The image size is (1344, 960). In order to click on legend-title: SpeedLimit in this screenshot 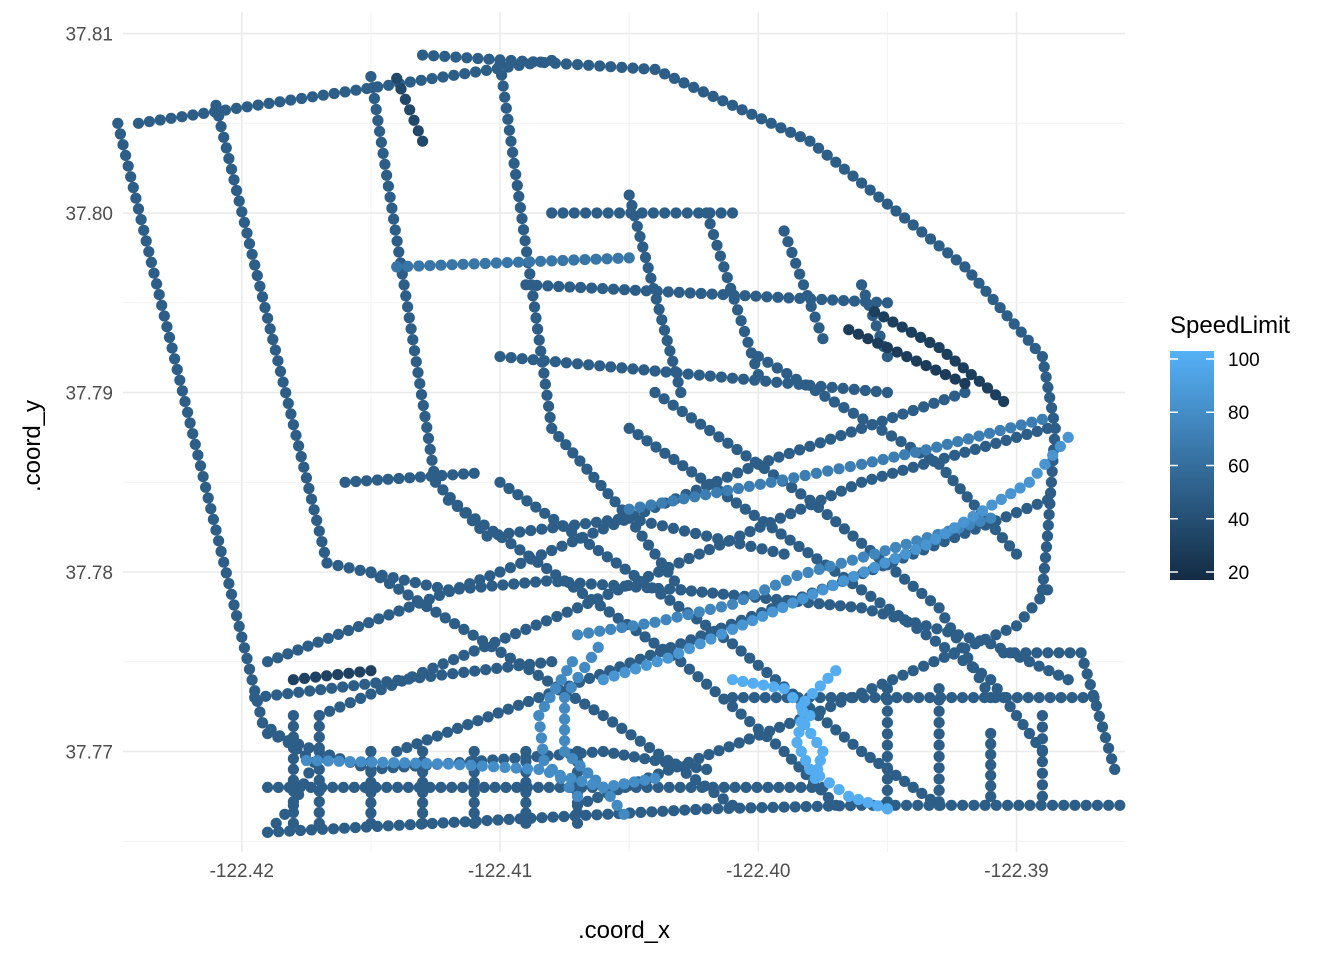, I will do `click(1230, 325)`.